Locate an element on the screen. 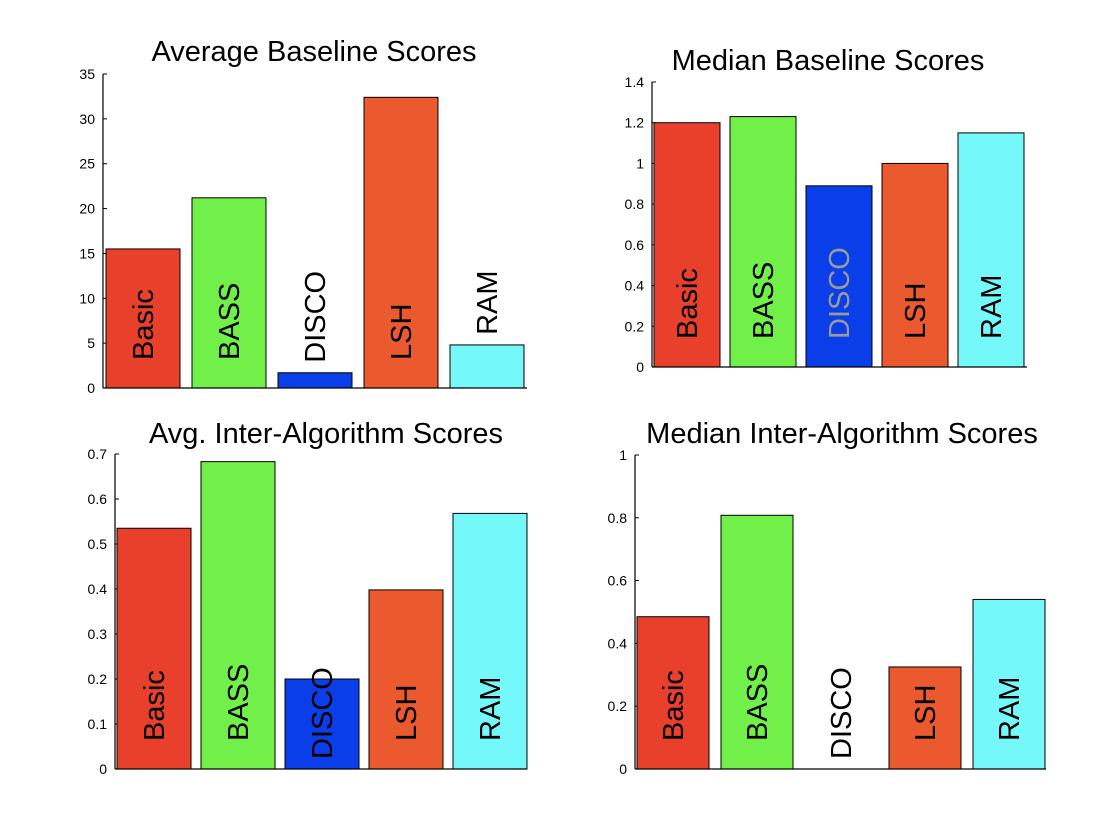 The width and height of the screenshot is (1108, 824). chart-title: Median Baseline Scores is located at coordinates (828, 61).